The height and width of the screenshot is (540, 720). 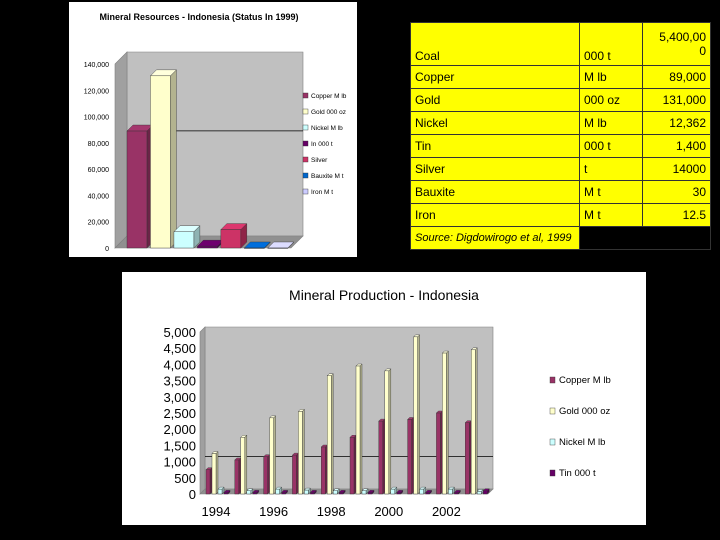 What do you see at coordinates (585, 380) in the screenshot?
I see `legend-label: Copper M lb` at bounding box center [585, 380].